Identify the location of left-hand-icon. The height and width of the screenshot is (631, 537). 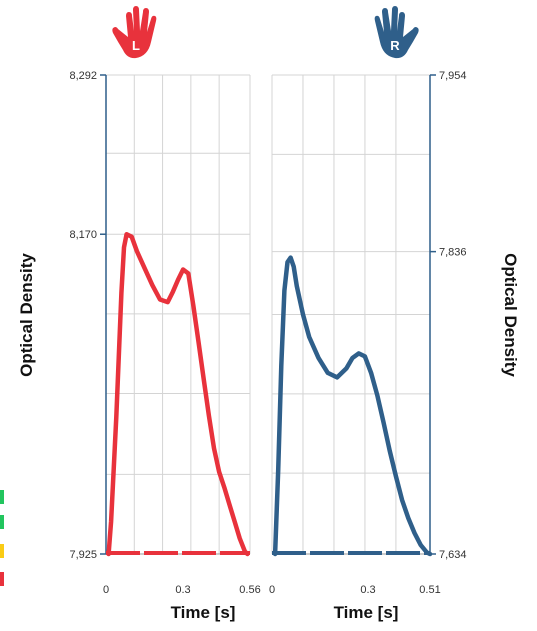
(134, 32).